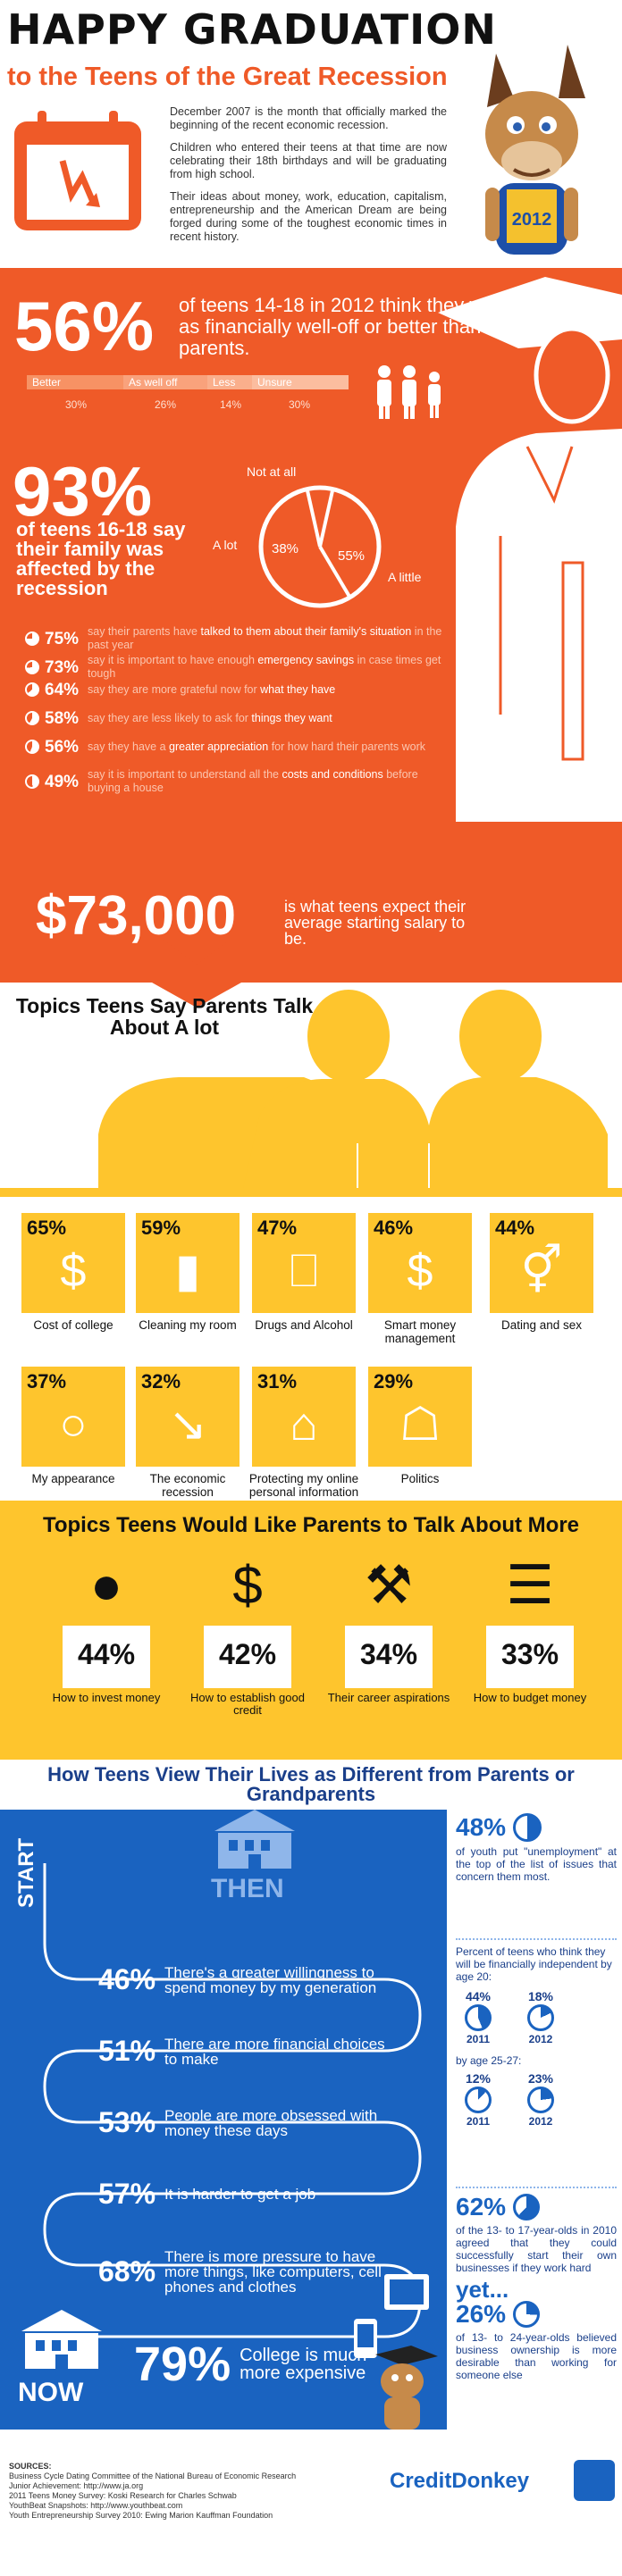  I want to click on fact-percent: 49%, so click(62, 782).